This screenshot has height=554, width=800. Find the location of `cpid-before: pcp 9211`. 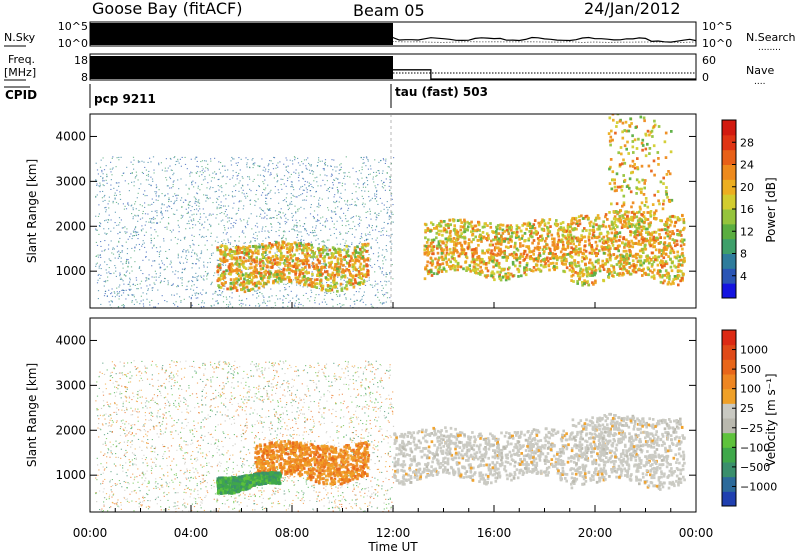

cpid-before: pcp 9211 is located at coordinates (125, 99).